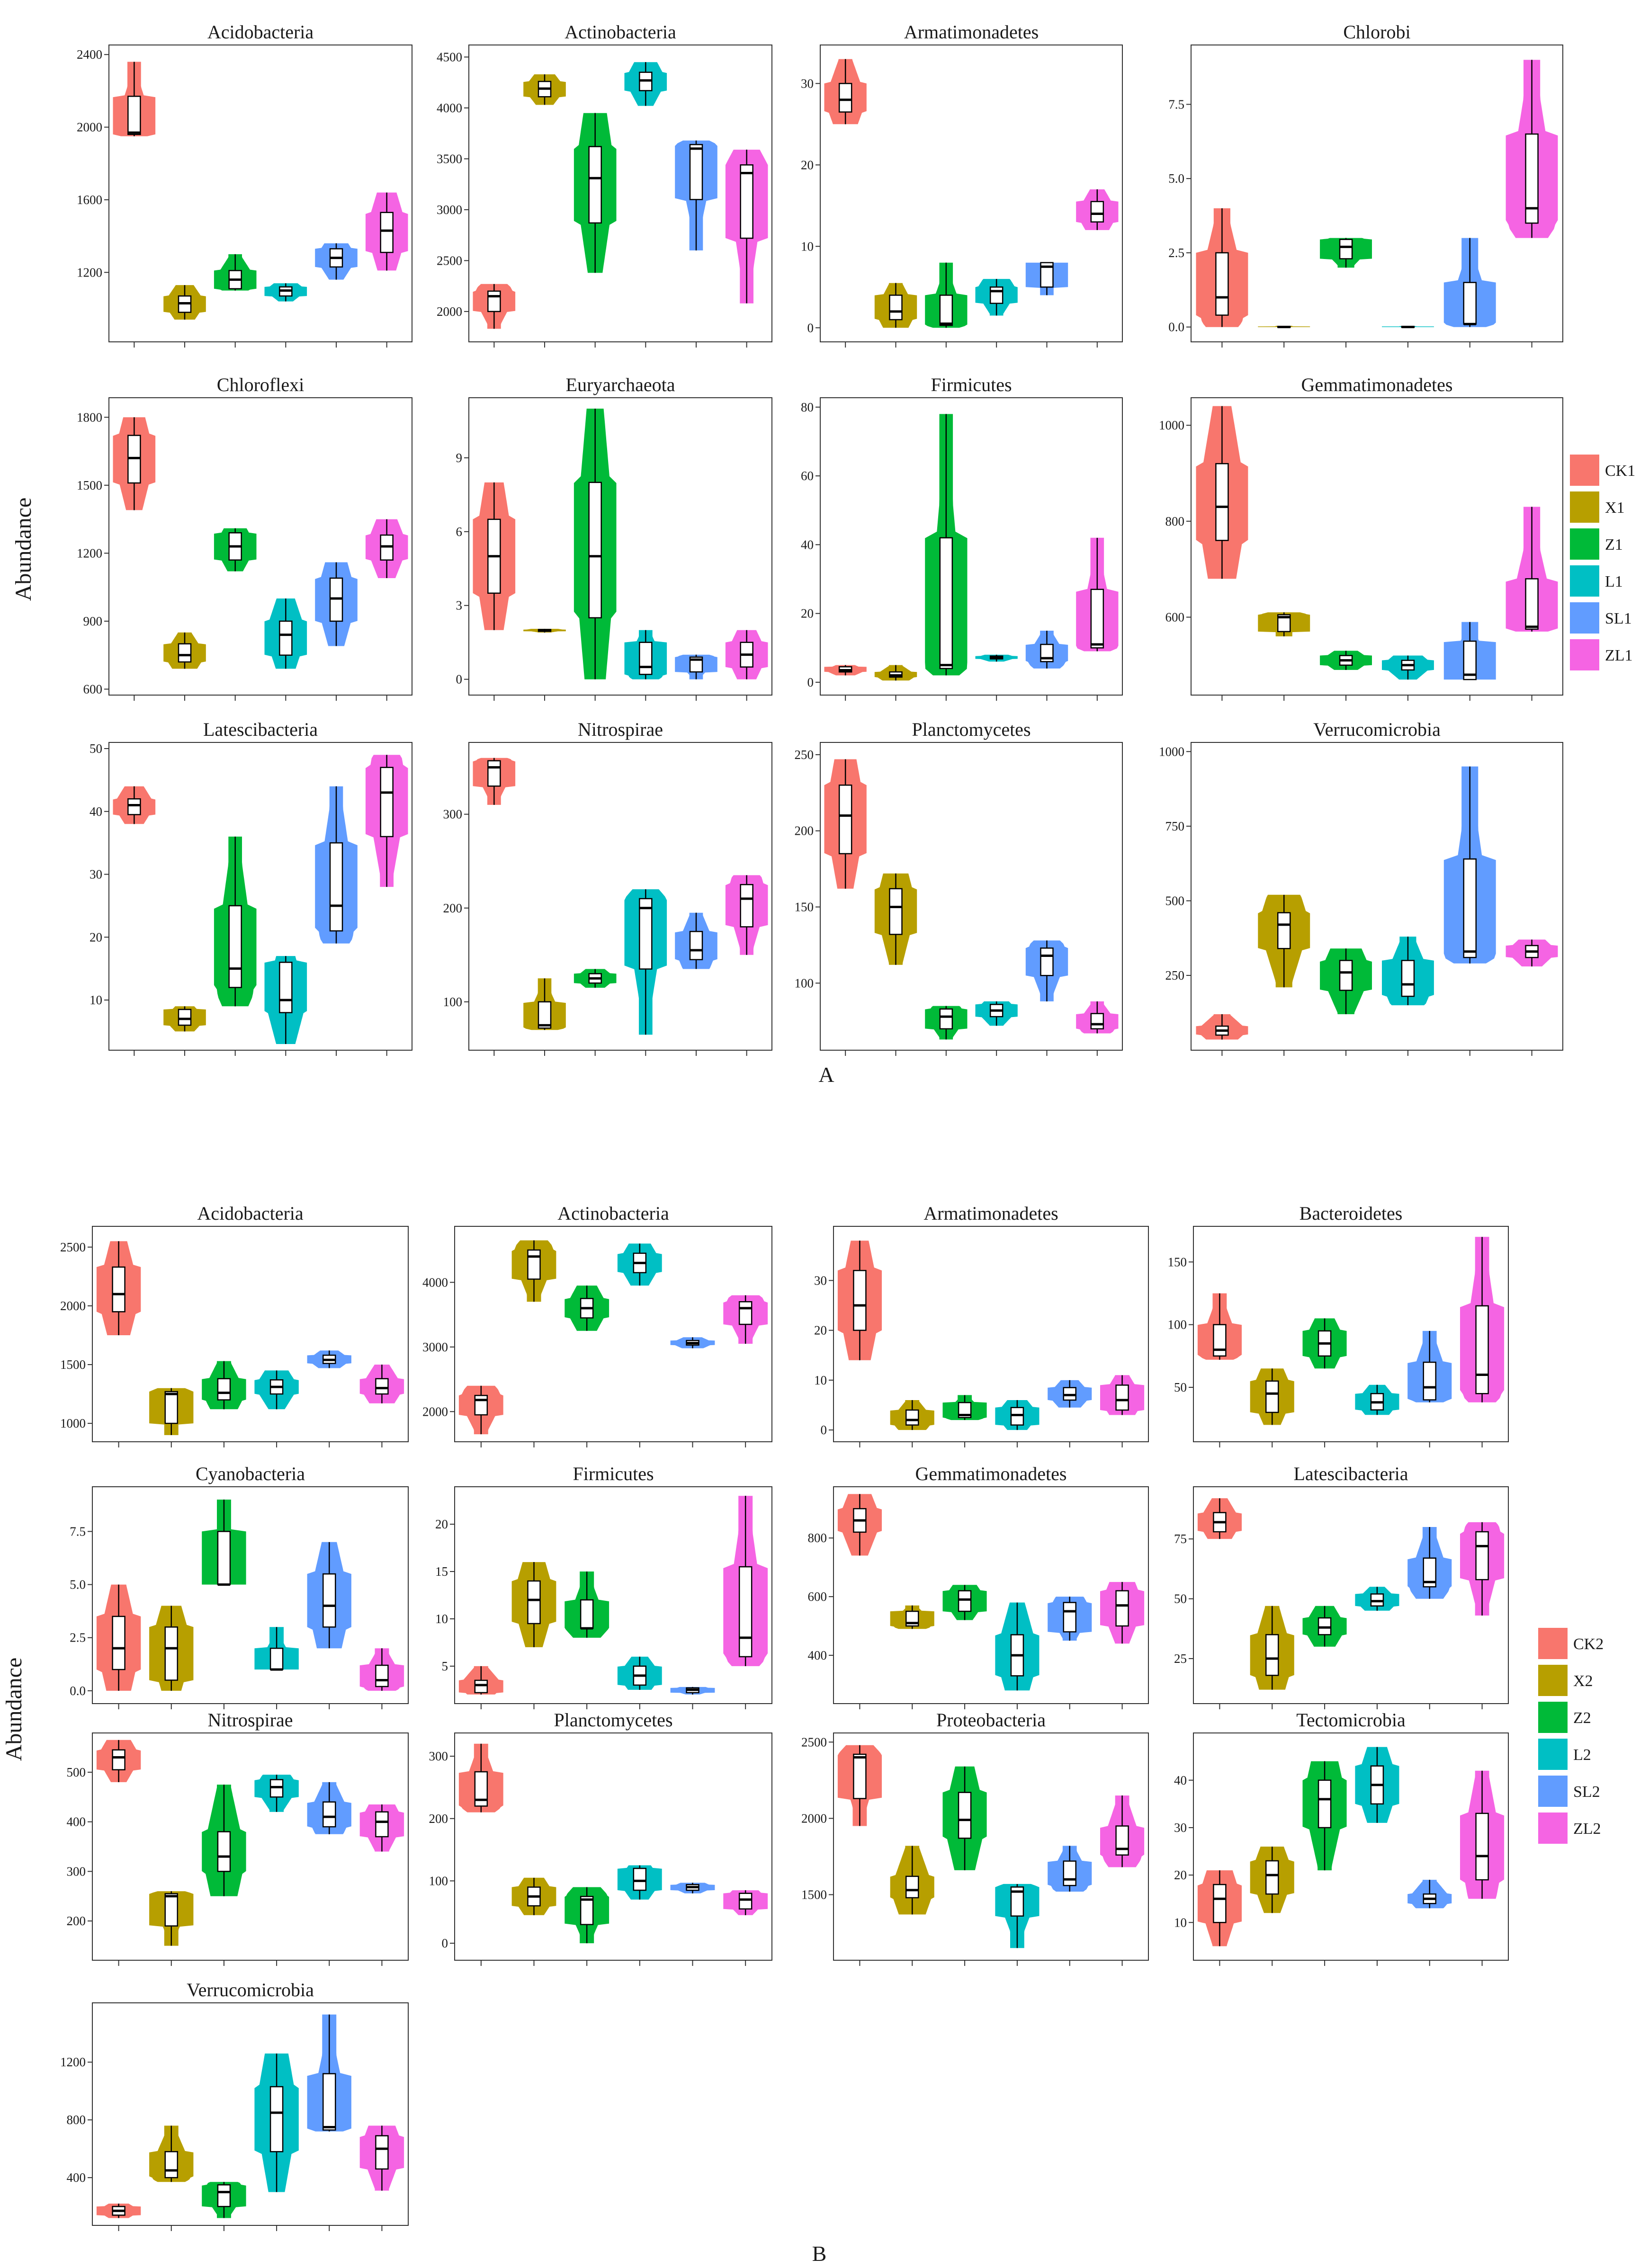 Image resolution: width=1640 pixels, height=2268 pixels. Describe the element at coordinates (1618, 618) in the screenshot. I see `legend-label: SL1` at that location.